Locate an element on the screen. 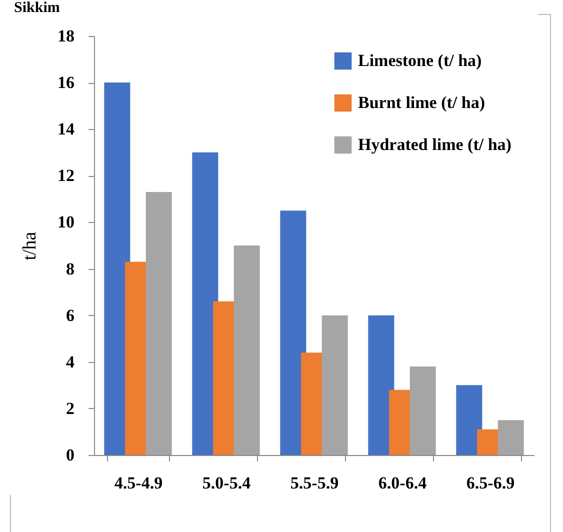 The height and width of the screenshot is (532, 563). y-tick-label: 0 is located at coordinates (70, 455).